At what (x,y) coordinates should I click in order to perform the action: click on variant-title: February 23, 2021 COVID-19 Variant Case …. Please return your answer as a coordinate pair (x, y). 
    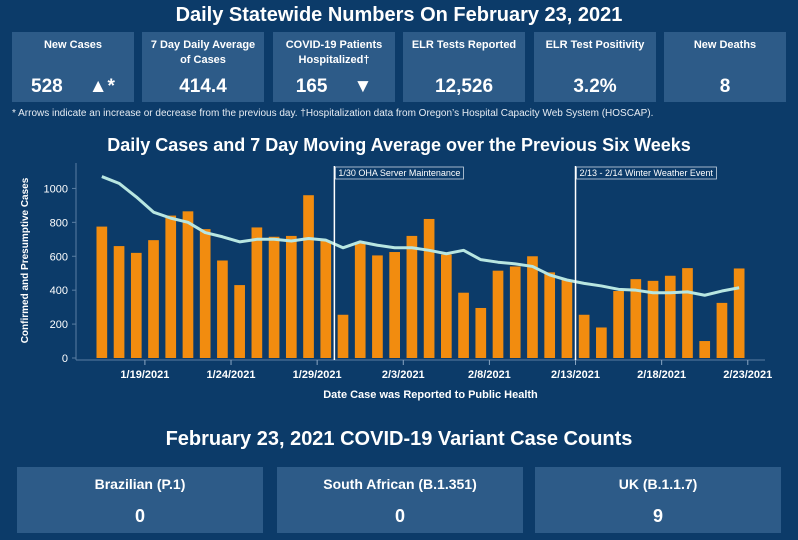
    Looking at the image, I should click on (399, 439).